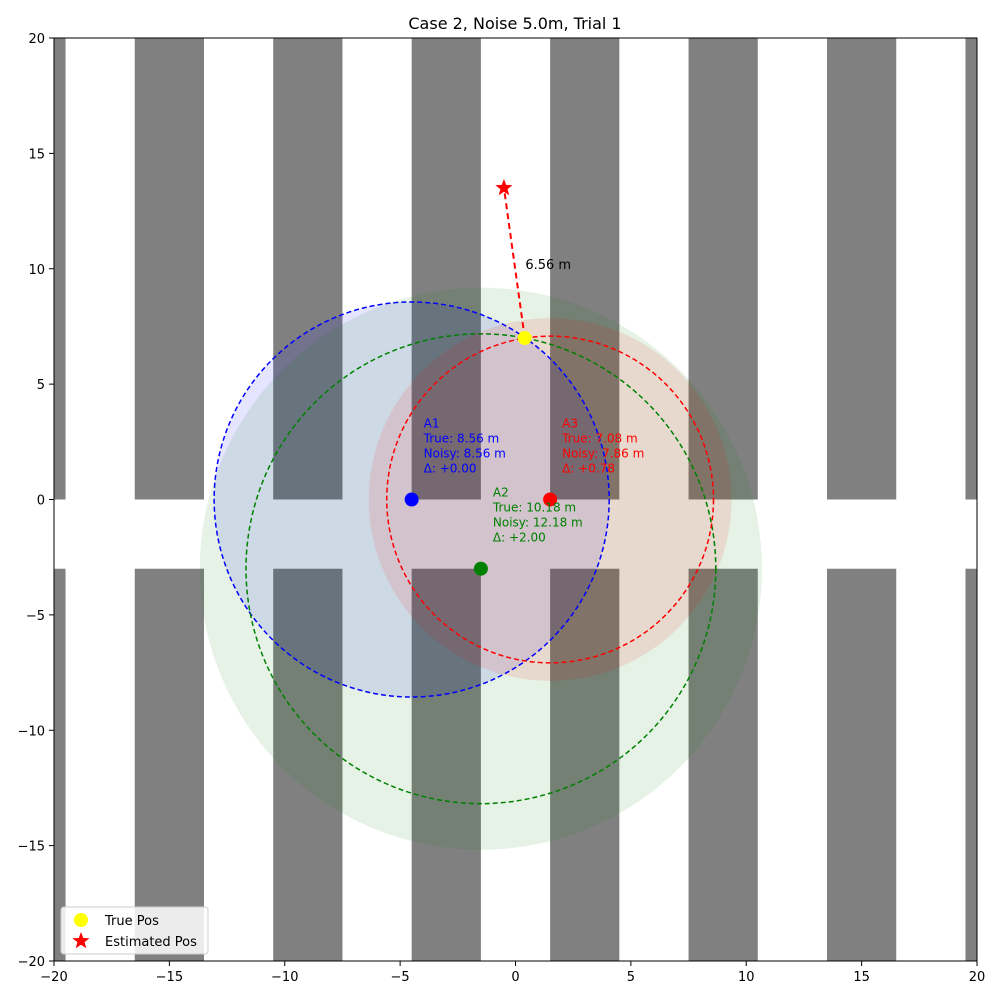 The height and width of the screenshot is (1000, 1000). Describe the element at coordinates (400, 977) in the screenshot. I see `x-tick-label: −5` at that location.